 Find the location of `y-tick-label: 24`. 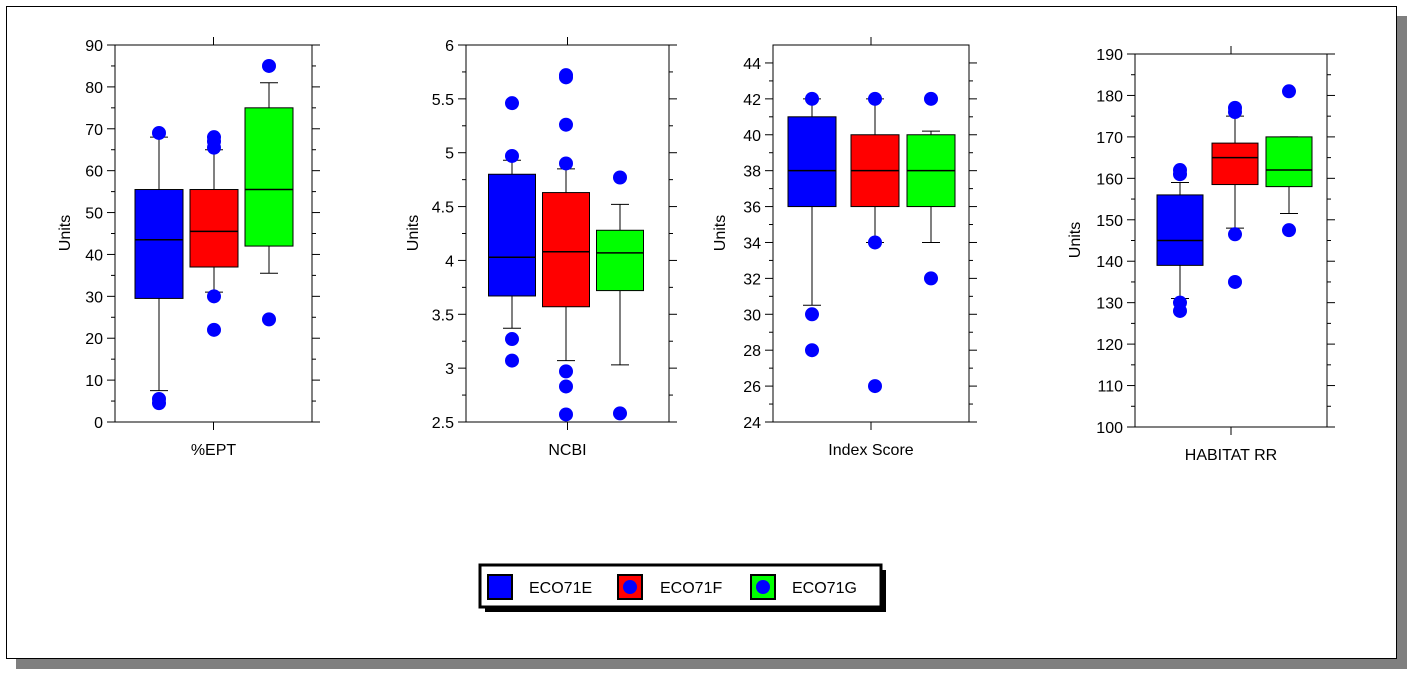

y-tick-label: 24 is located at coordinates (752, 423).